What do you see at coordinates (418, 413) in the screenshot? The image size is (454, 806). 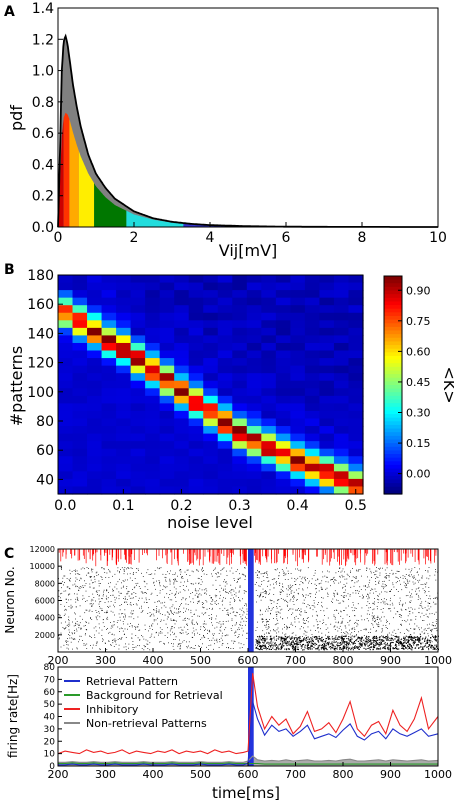 I see `panel-b-colorbar-tick-label: 0.30` at bounding box center [418, 413].